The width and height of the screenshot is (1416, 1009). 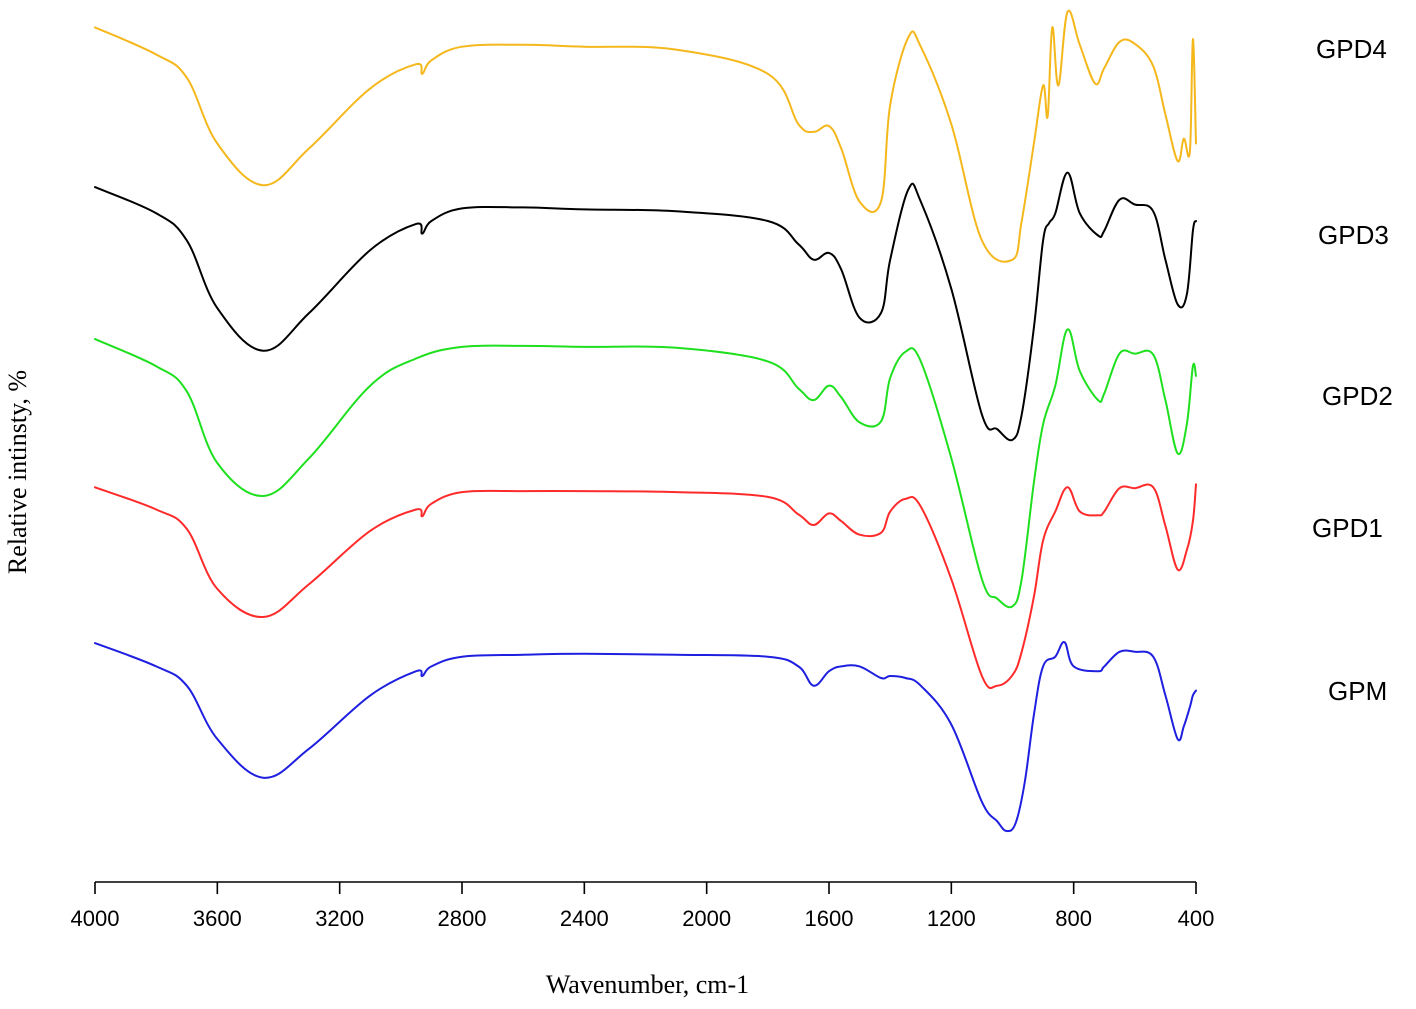 I want to click on x-tick-label-1200: 1200, so click(x=951, y=918).